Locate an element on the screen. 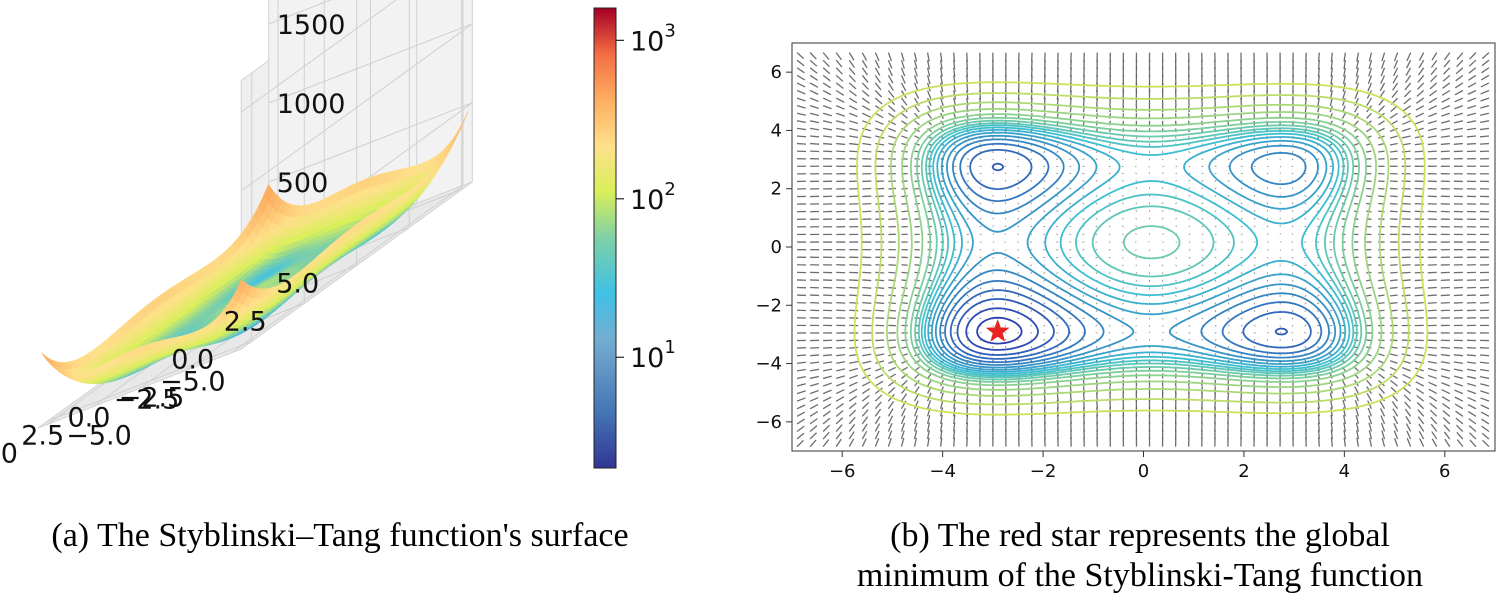 This screenshot has height=606, width=1500. x-tick-label: 2.5 is located at coordinates (42, 436).